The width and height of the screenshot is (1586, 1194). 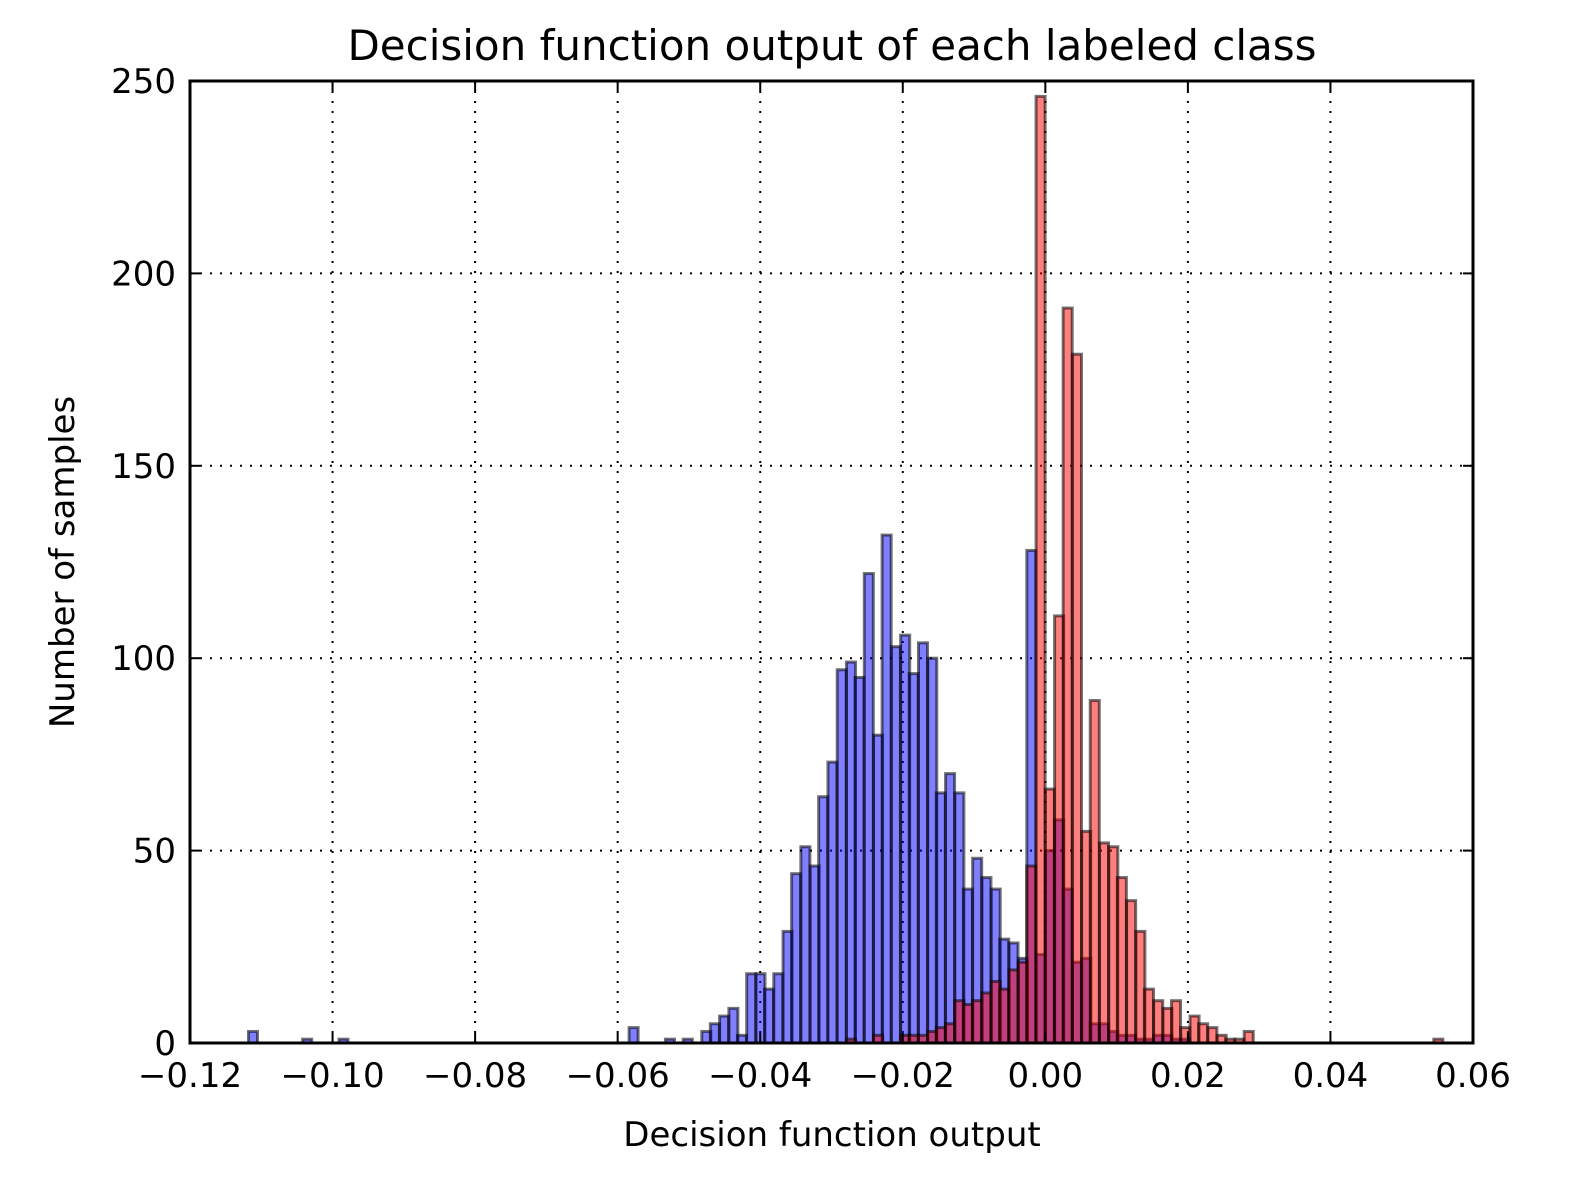 I want to click on y-tick-label: 150, so click(x=143, y=467).